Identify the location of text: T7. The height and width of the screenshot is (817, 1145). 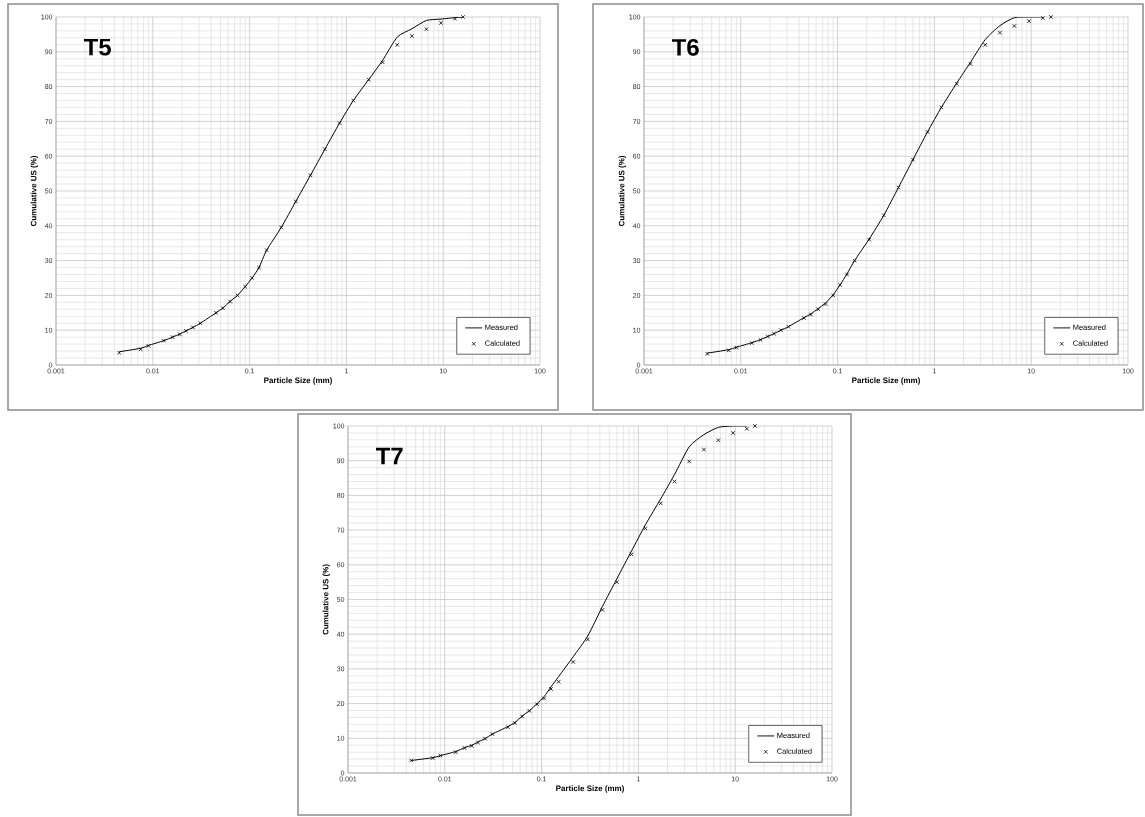
(389, 456).